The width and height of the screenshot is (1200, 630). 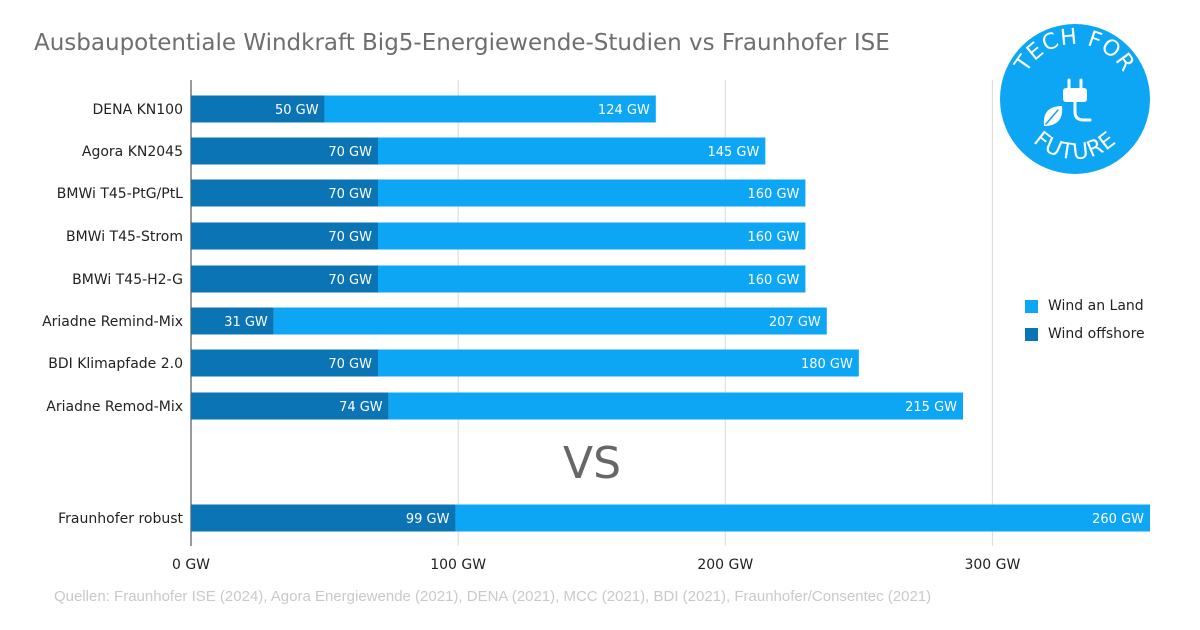 I want to click on legend-item-wind-offshore: Wind offshore, so click(x=1085, y=334).